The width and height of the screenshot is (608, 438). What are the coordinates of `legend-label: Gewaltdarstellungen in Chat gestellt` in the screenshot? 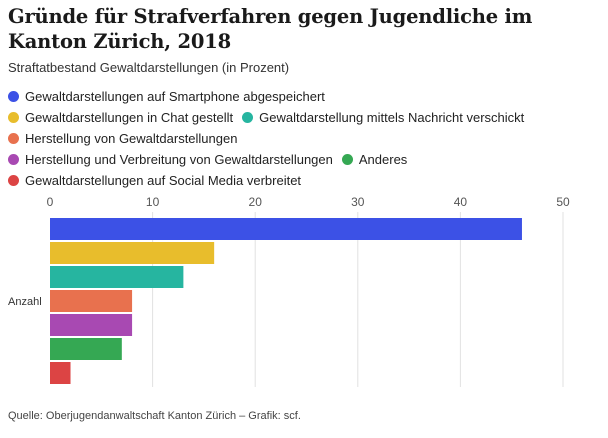 It's located at (129, 117).